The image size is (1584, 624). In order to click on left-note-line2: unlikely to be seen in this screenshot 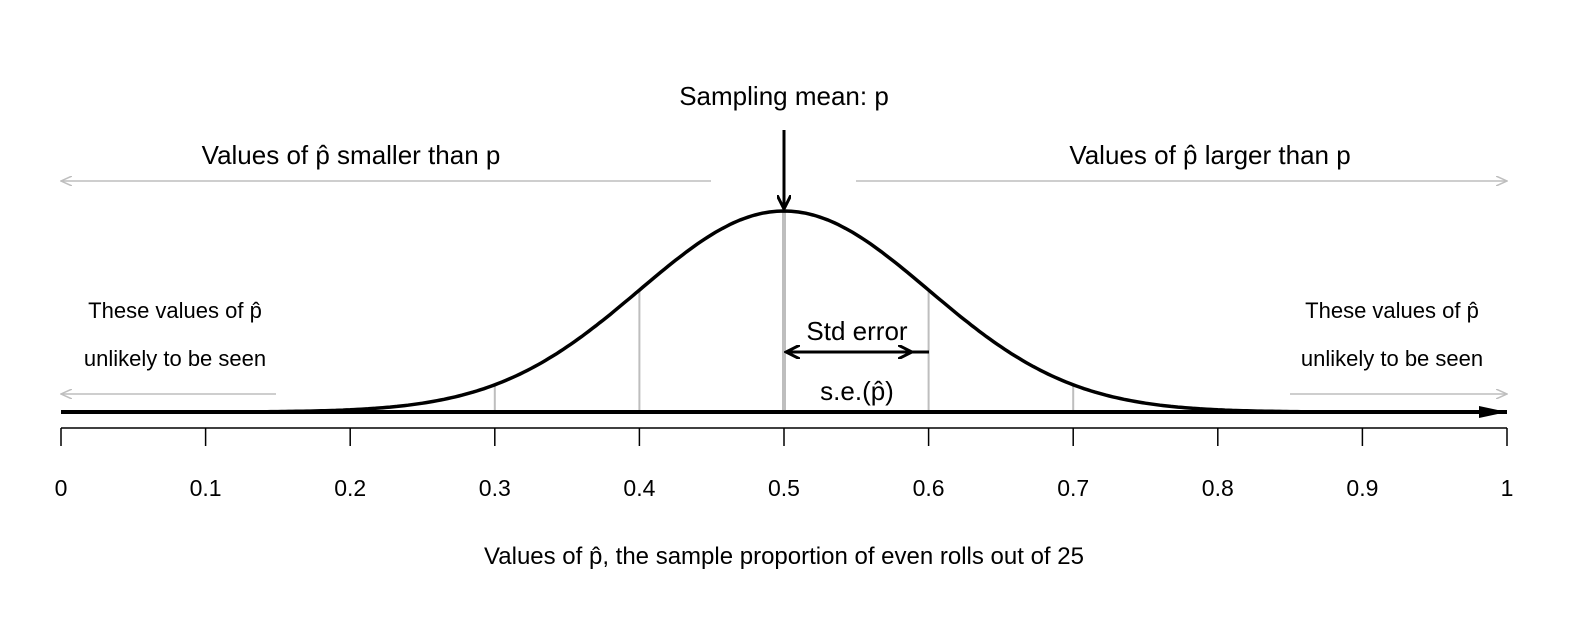, I will do `click(175, 358)`.